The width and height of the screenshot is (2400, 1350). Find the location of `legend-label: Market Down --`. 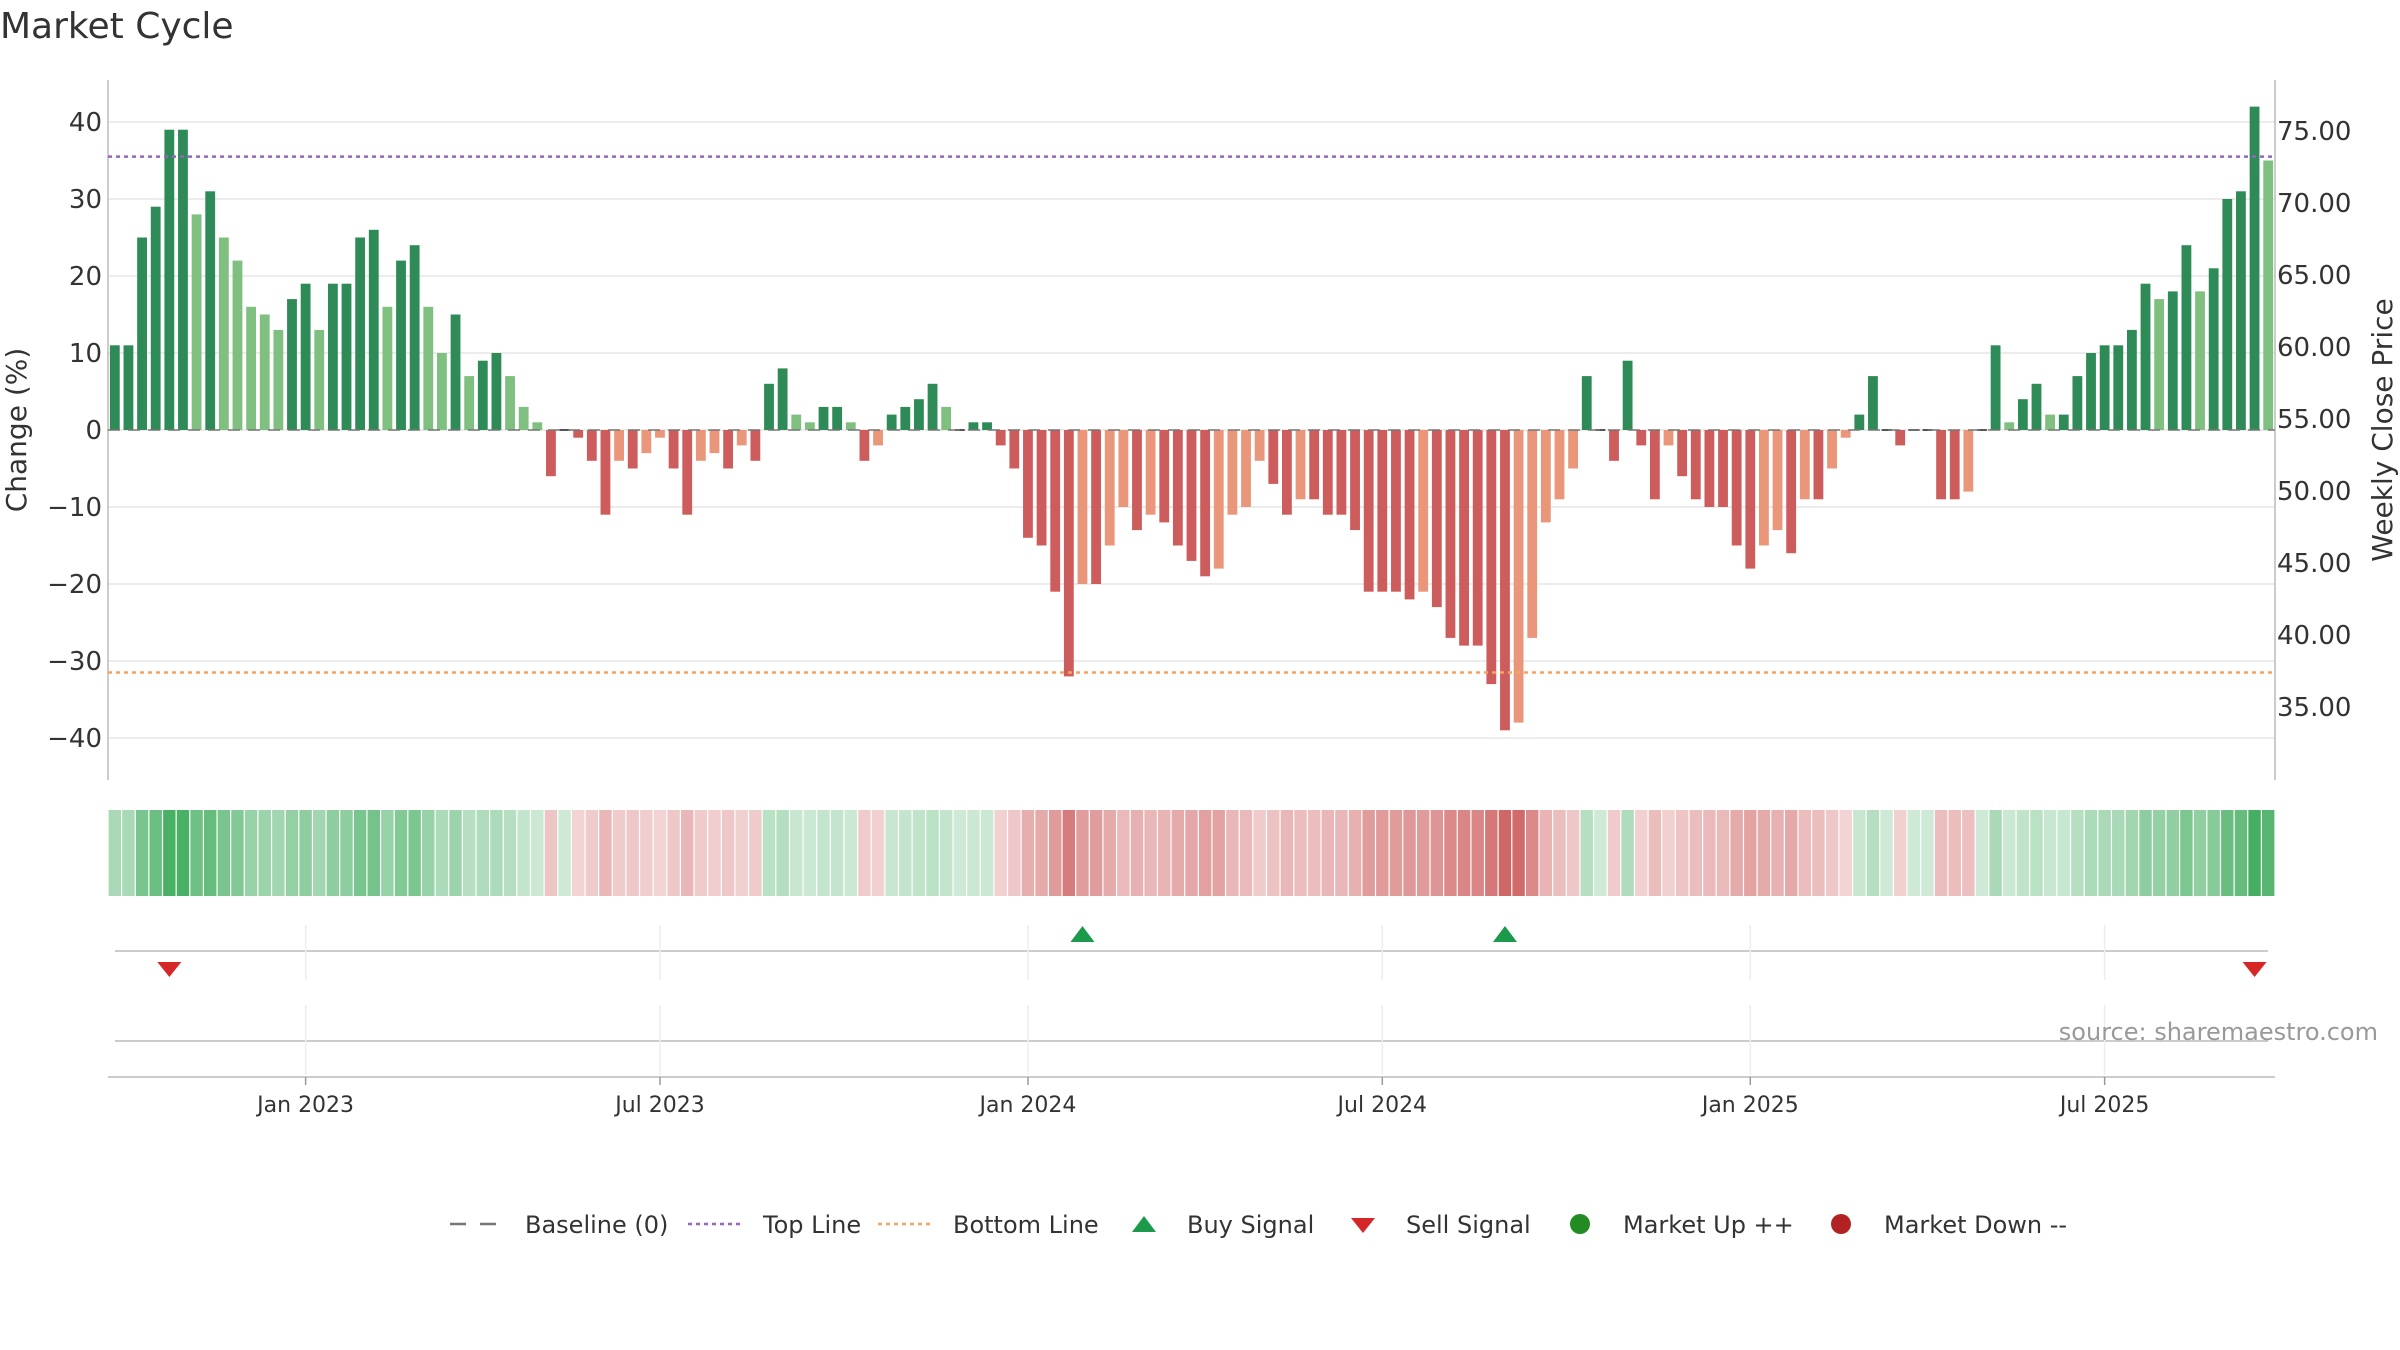

legend-label: Market Down -- is located at coordinates (1975, 1225).